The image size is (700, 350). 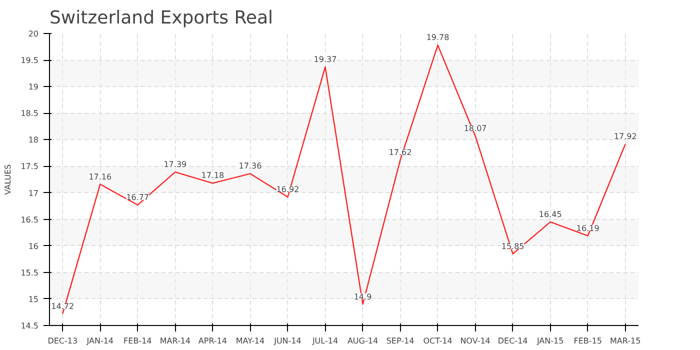 I want to click on data-label: 19.37, so click(x=325, y=59).